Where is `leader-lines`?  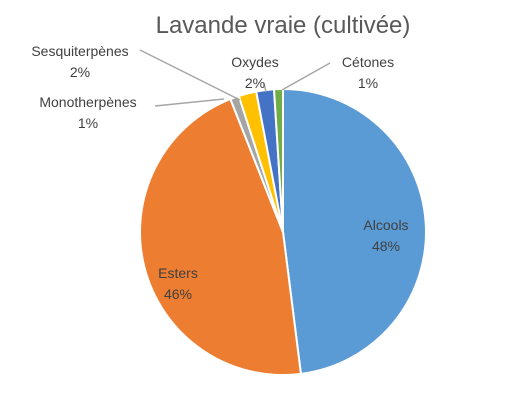 leader-lines is located at coordinates (235, 78).